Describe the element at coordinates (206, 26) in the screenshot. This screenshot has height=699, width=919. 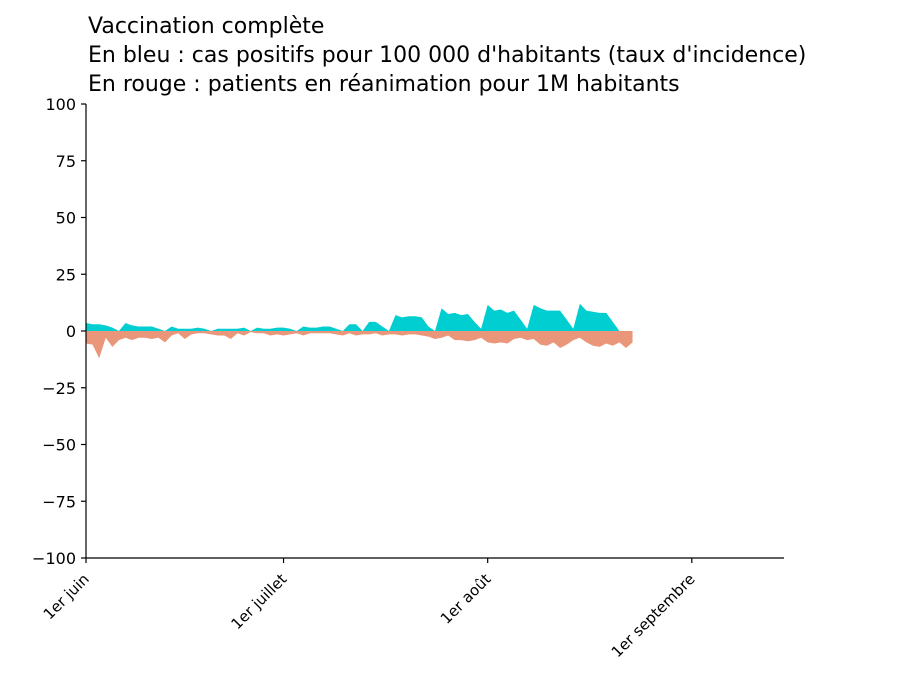
I see `chart-title-line-1: Vaccination complète` at that location.